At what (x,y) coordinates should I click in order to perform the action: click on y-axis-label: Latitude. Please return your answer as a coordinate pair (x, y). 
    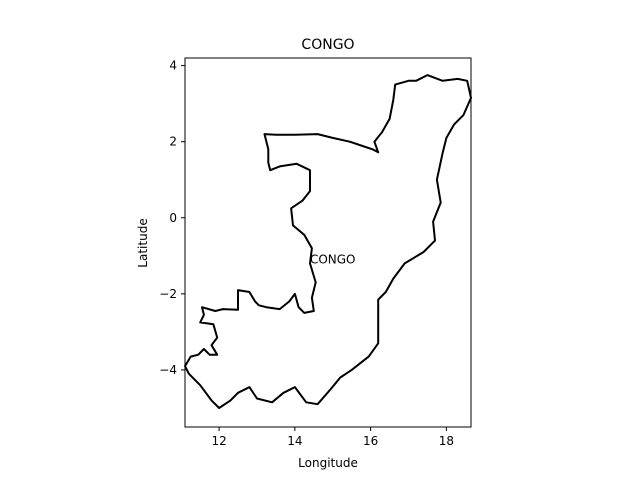
    Looking at the image, I should click on (143, 242).